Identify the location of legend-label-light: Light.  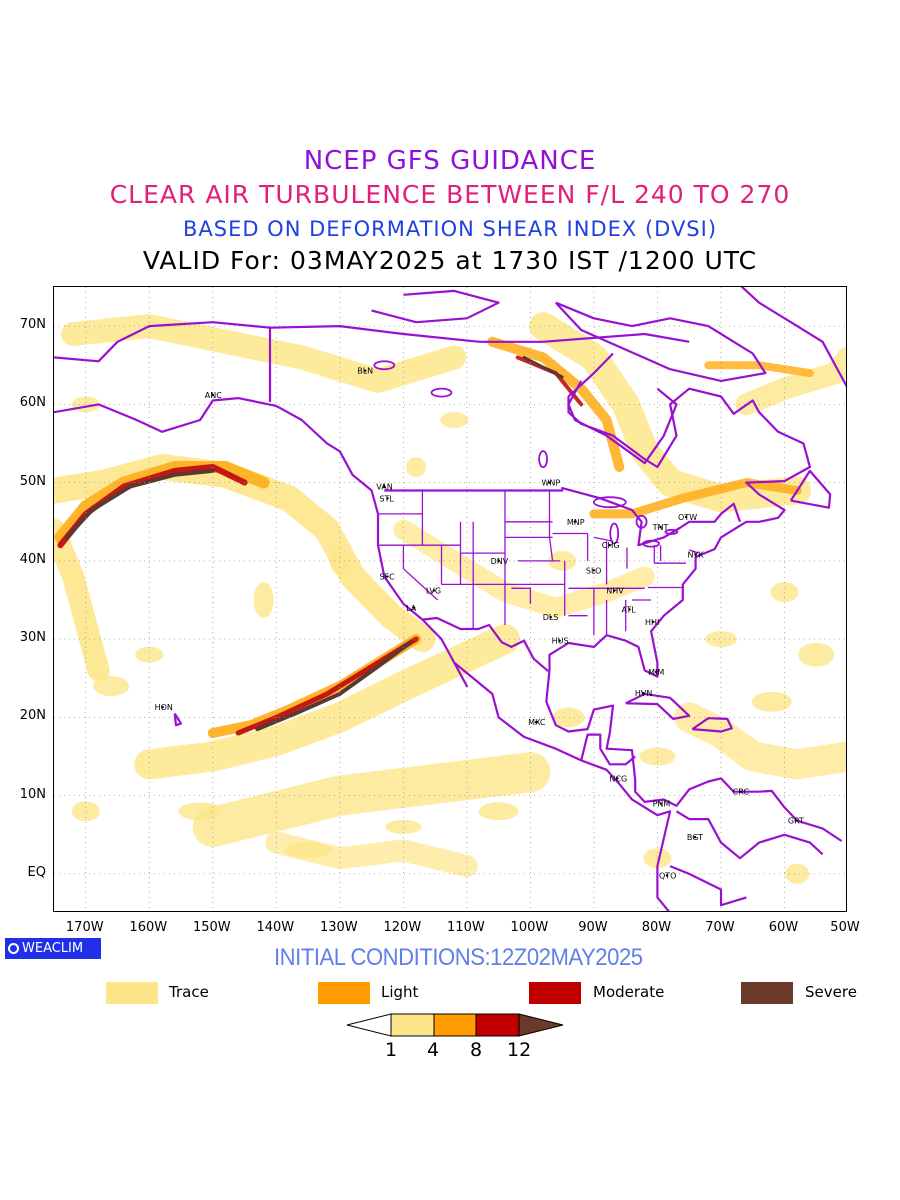
(400, 992).